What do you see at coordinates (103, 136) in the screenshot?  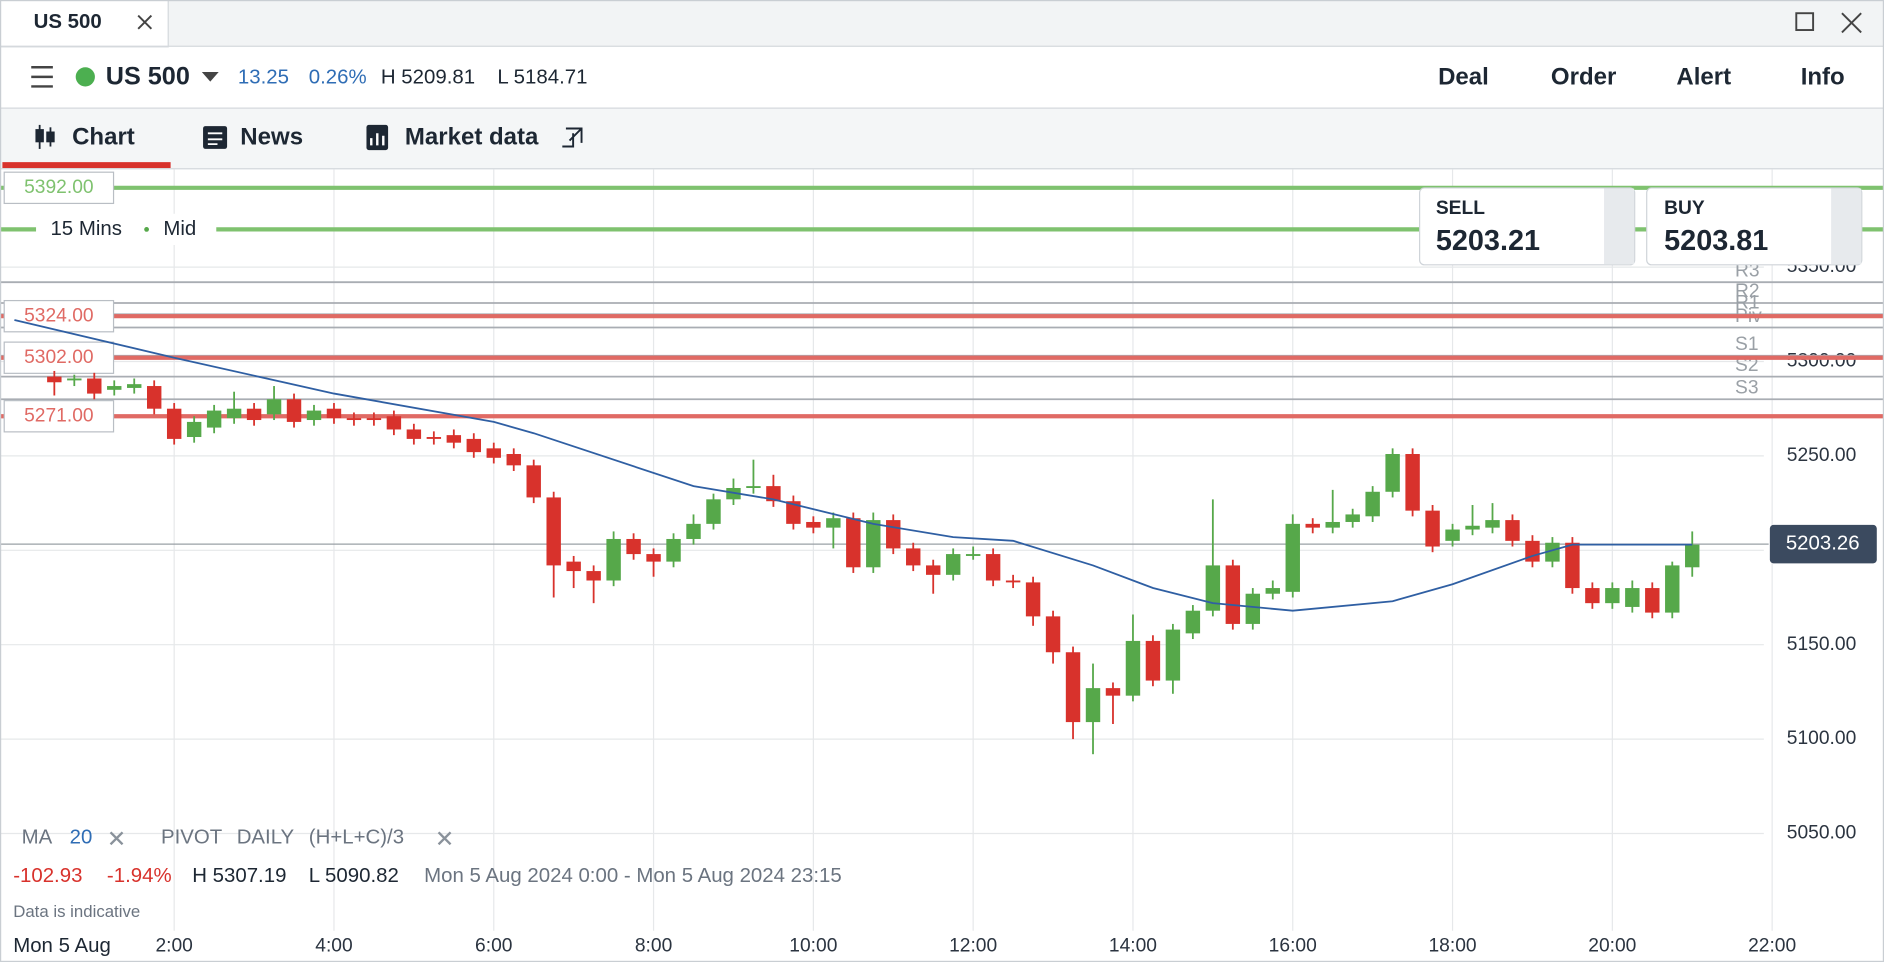 I see `chart-tab: Chart` at bounding box center [103, 136].